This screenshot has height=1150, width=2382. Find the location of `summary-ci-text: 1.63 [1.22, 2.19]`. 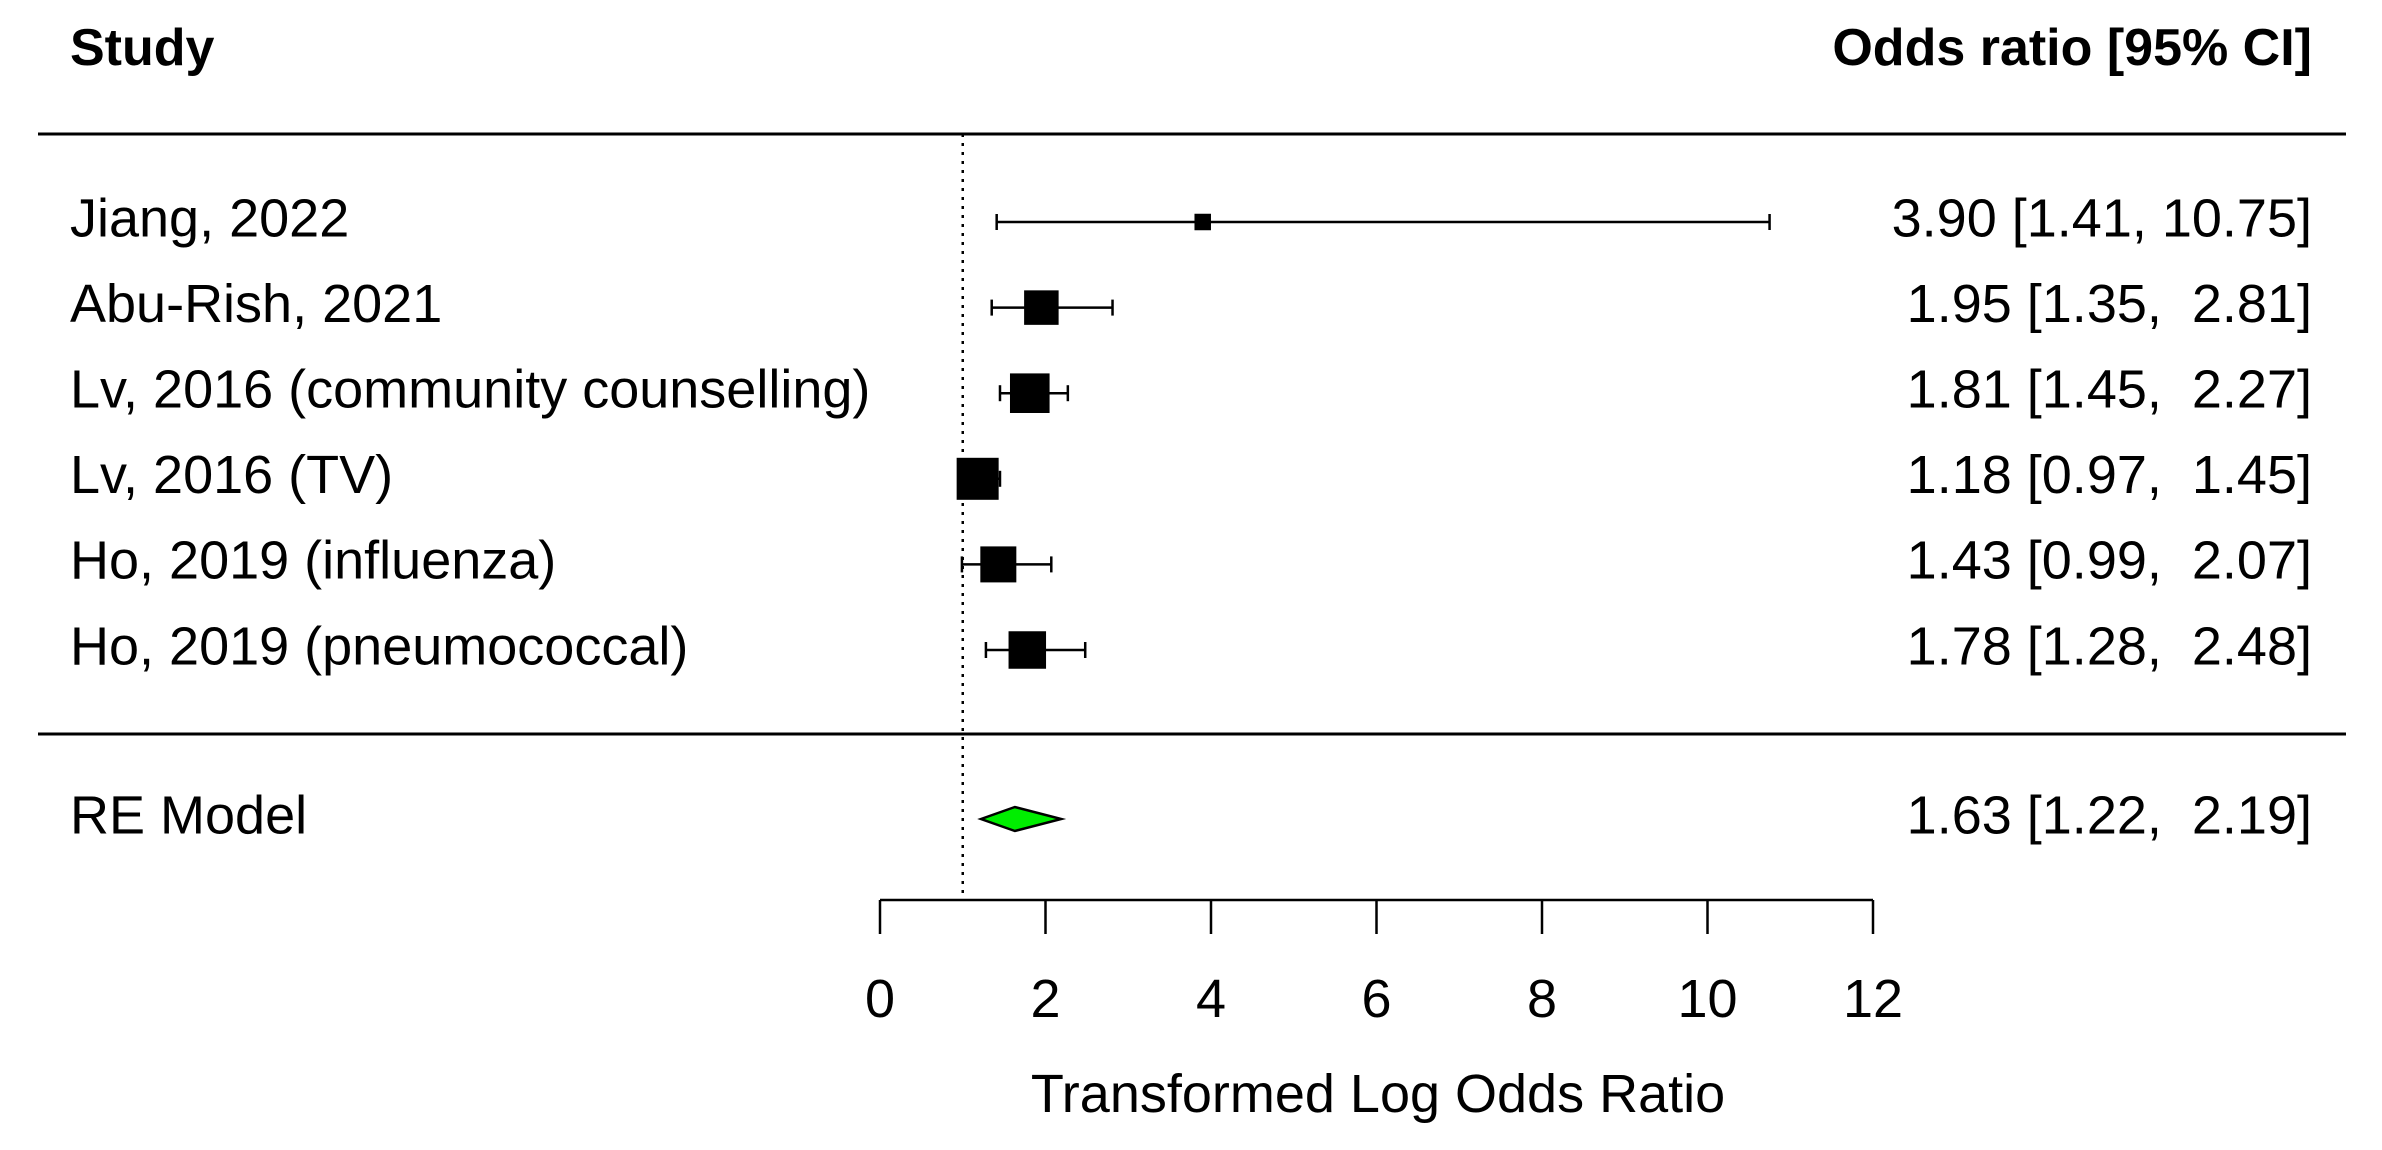

summary-ci-text: 1.63 [1.22, 2.19] is located at coordinates (2109, 815).